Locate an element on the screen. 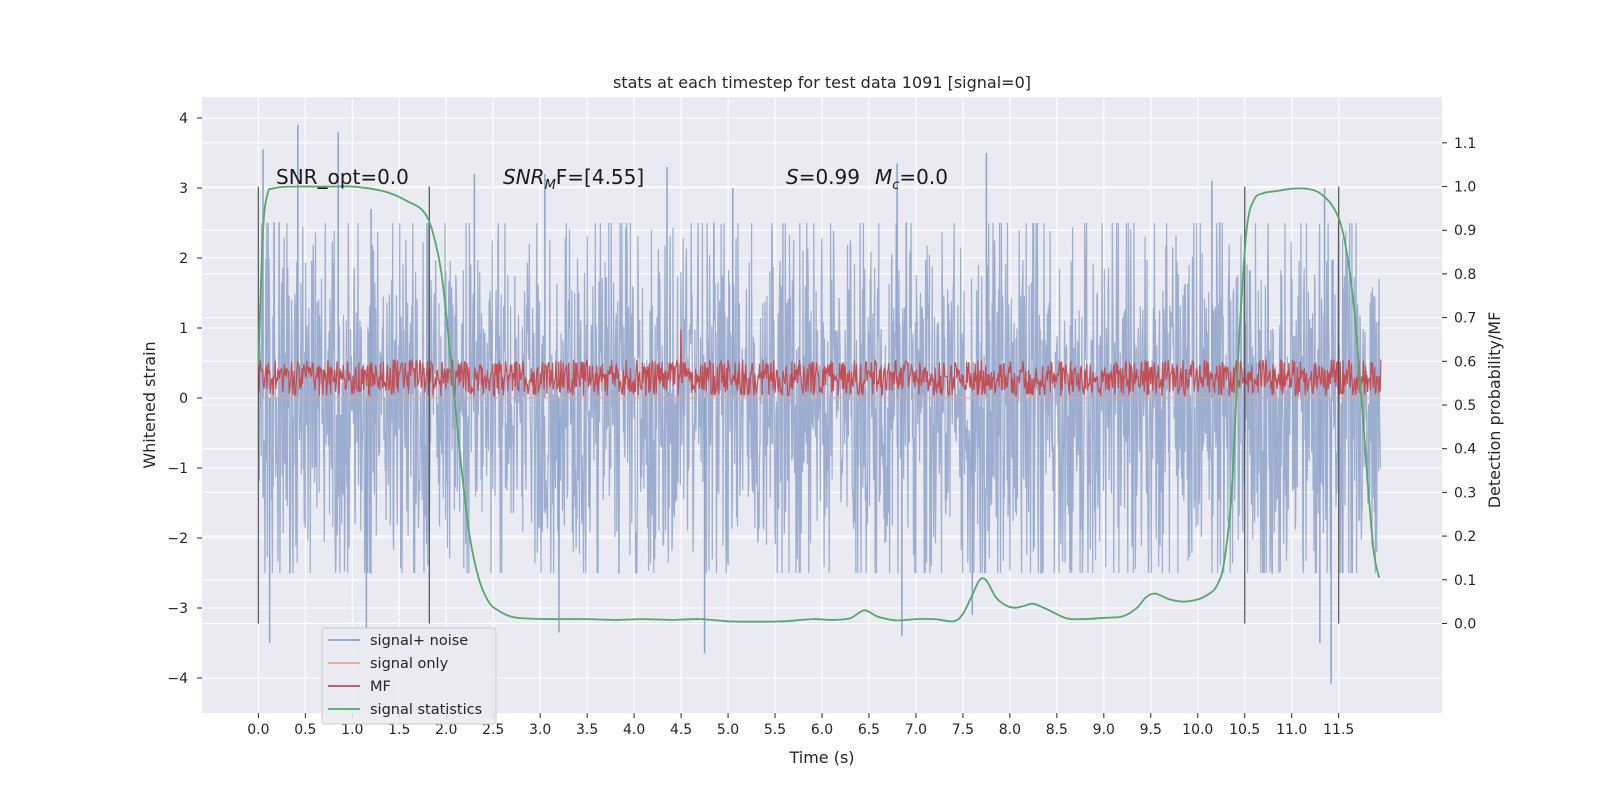 This screenshot has height=800, width=1600. y2-tick-label: 0.6 is located at coordinates (1465, 362).